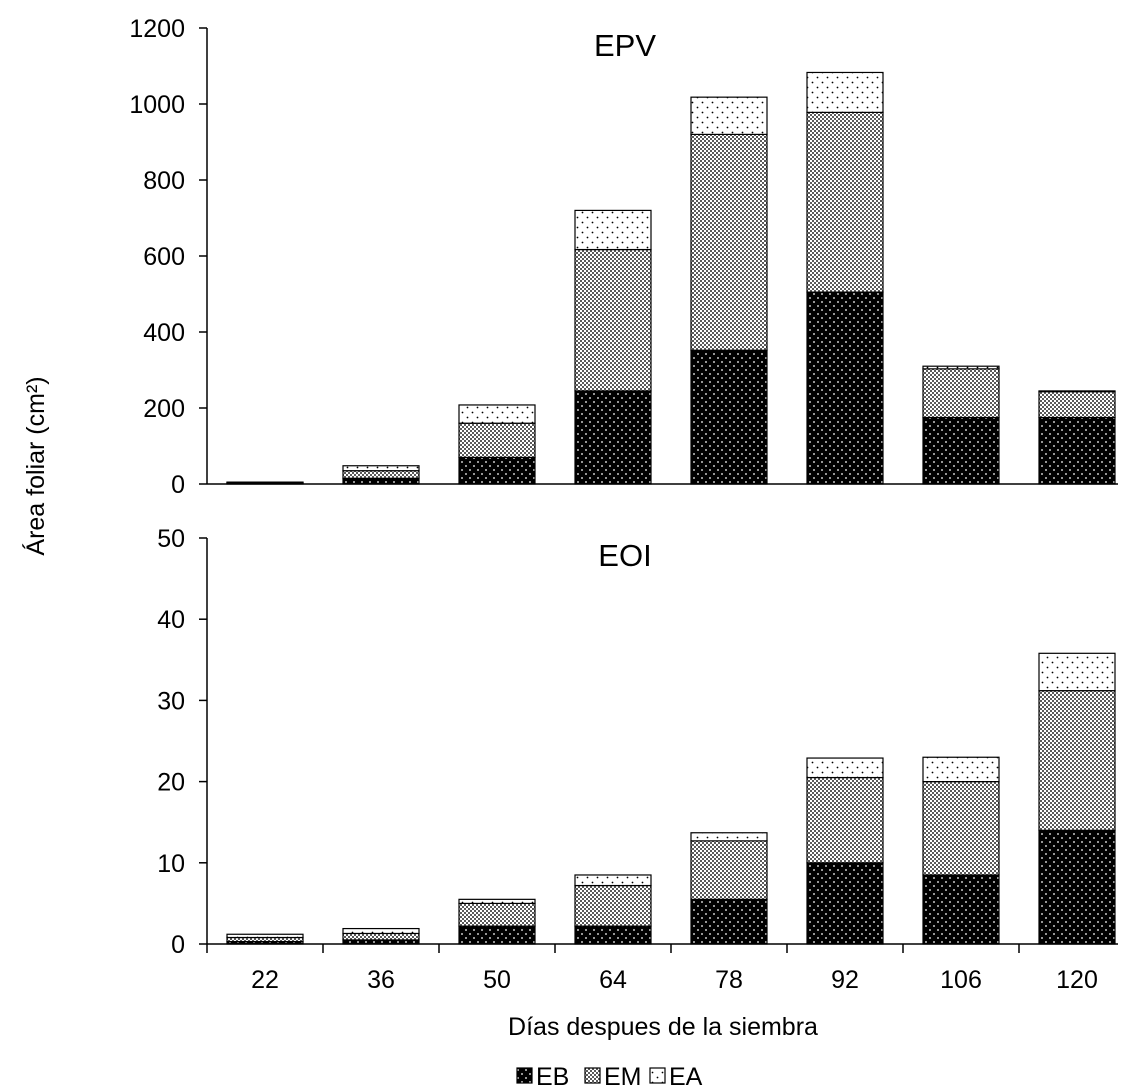  Describe the element at coordinates (178, 485) in the screenshot. I see `epv-y-tick-label: 0` at that location.